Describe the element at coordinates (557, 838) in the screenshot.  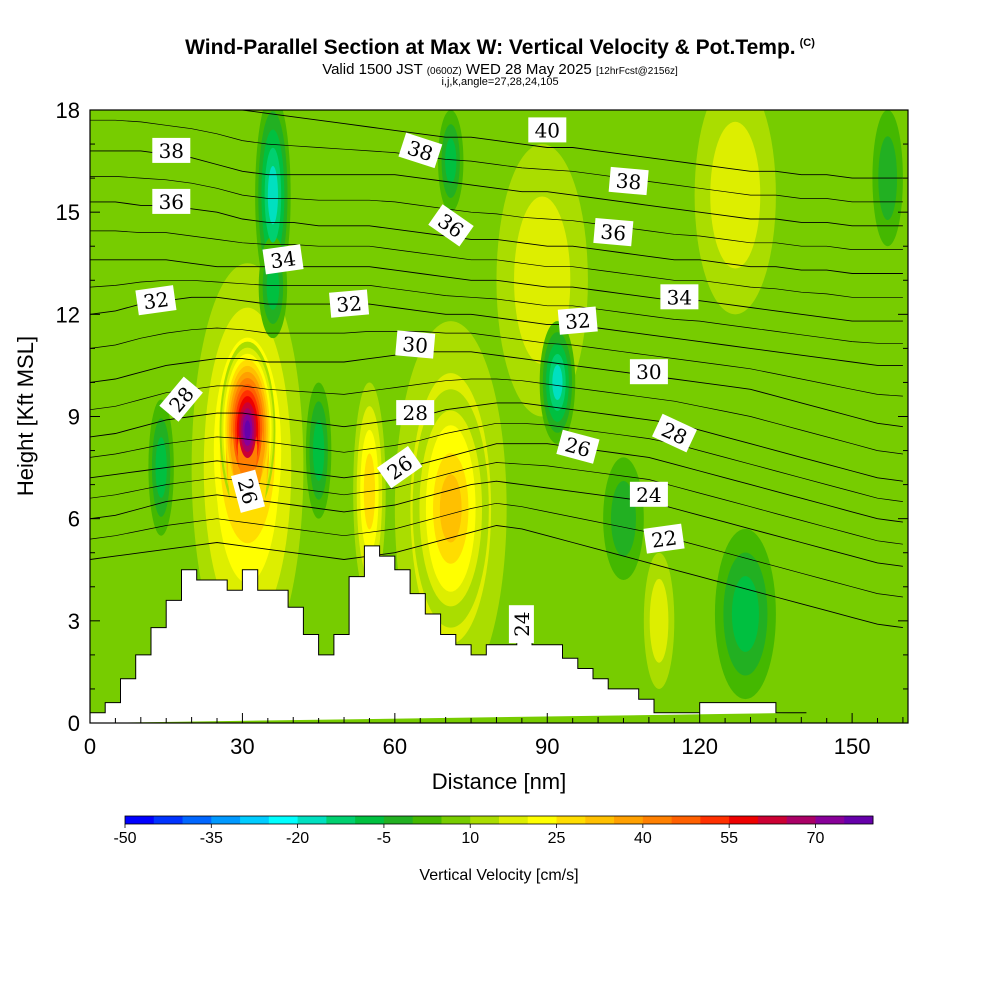
I see `colorbar-label: 25` at that location.